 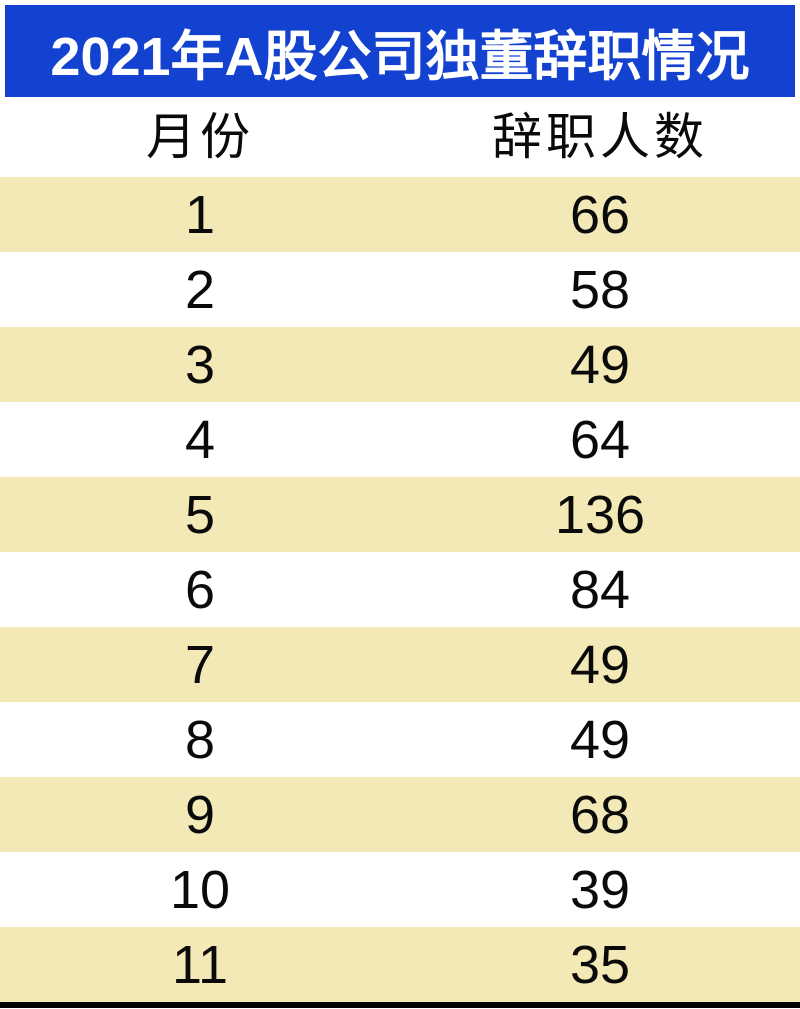 I want to click on month-cell: 2, so click(x=200, y=289).